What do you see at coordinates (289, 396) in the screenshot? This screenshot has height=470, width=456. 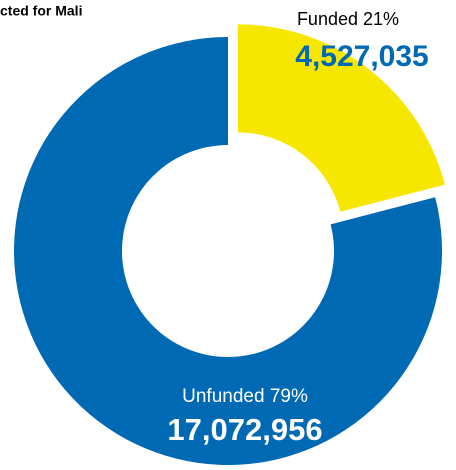 I see `percent-label: 79%` at bounding box center [289, 396].